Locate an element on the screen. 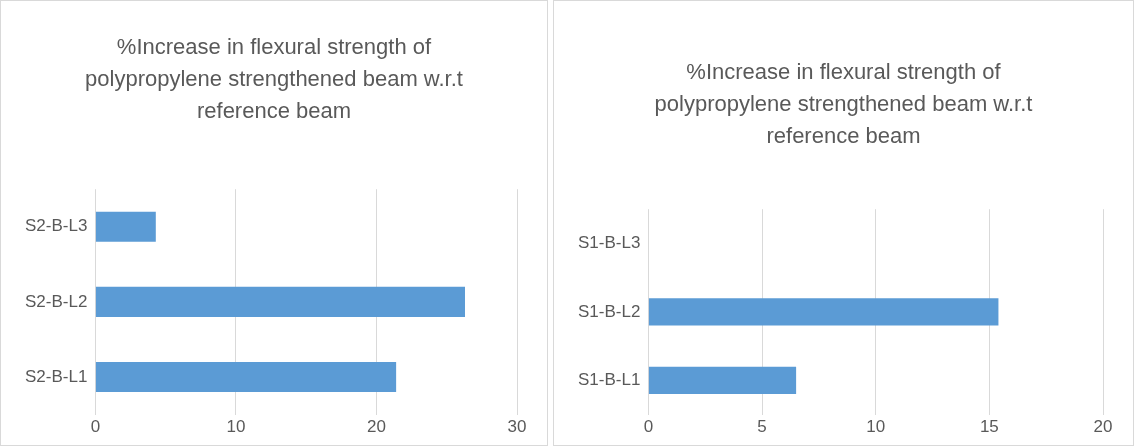 The width and height of the screenshot is (1134, 448). x-tick-label: 5 is located at coordinates (762, 427).